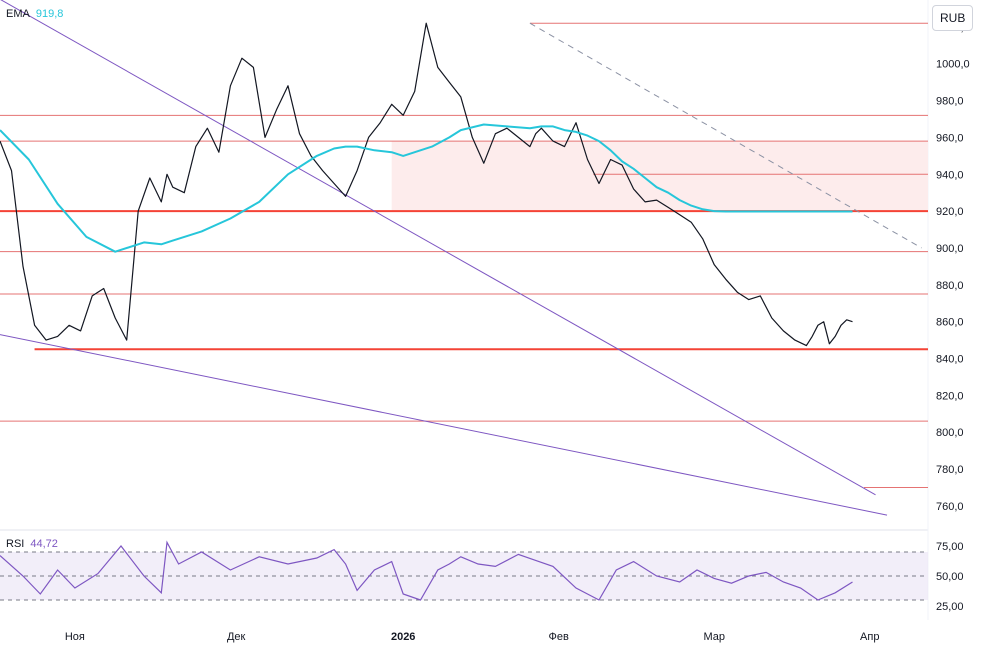 The width and height of the screenshot is (985, 657). I want to click on price-tick-label: 960,0, so click(950, 138).